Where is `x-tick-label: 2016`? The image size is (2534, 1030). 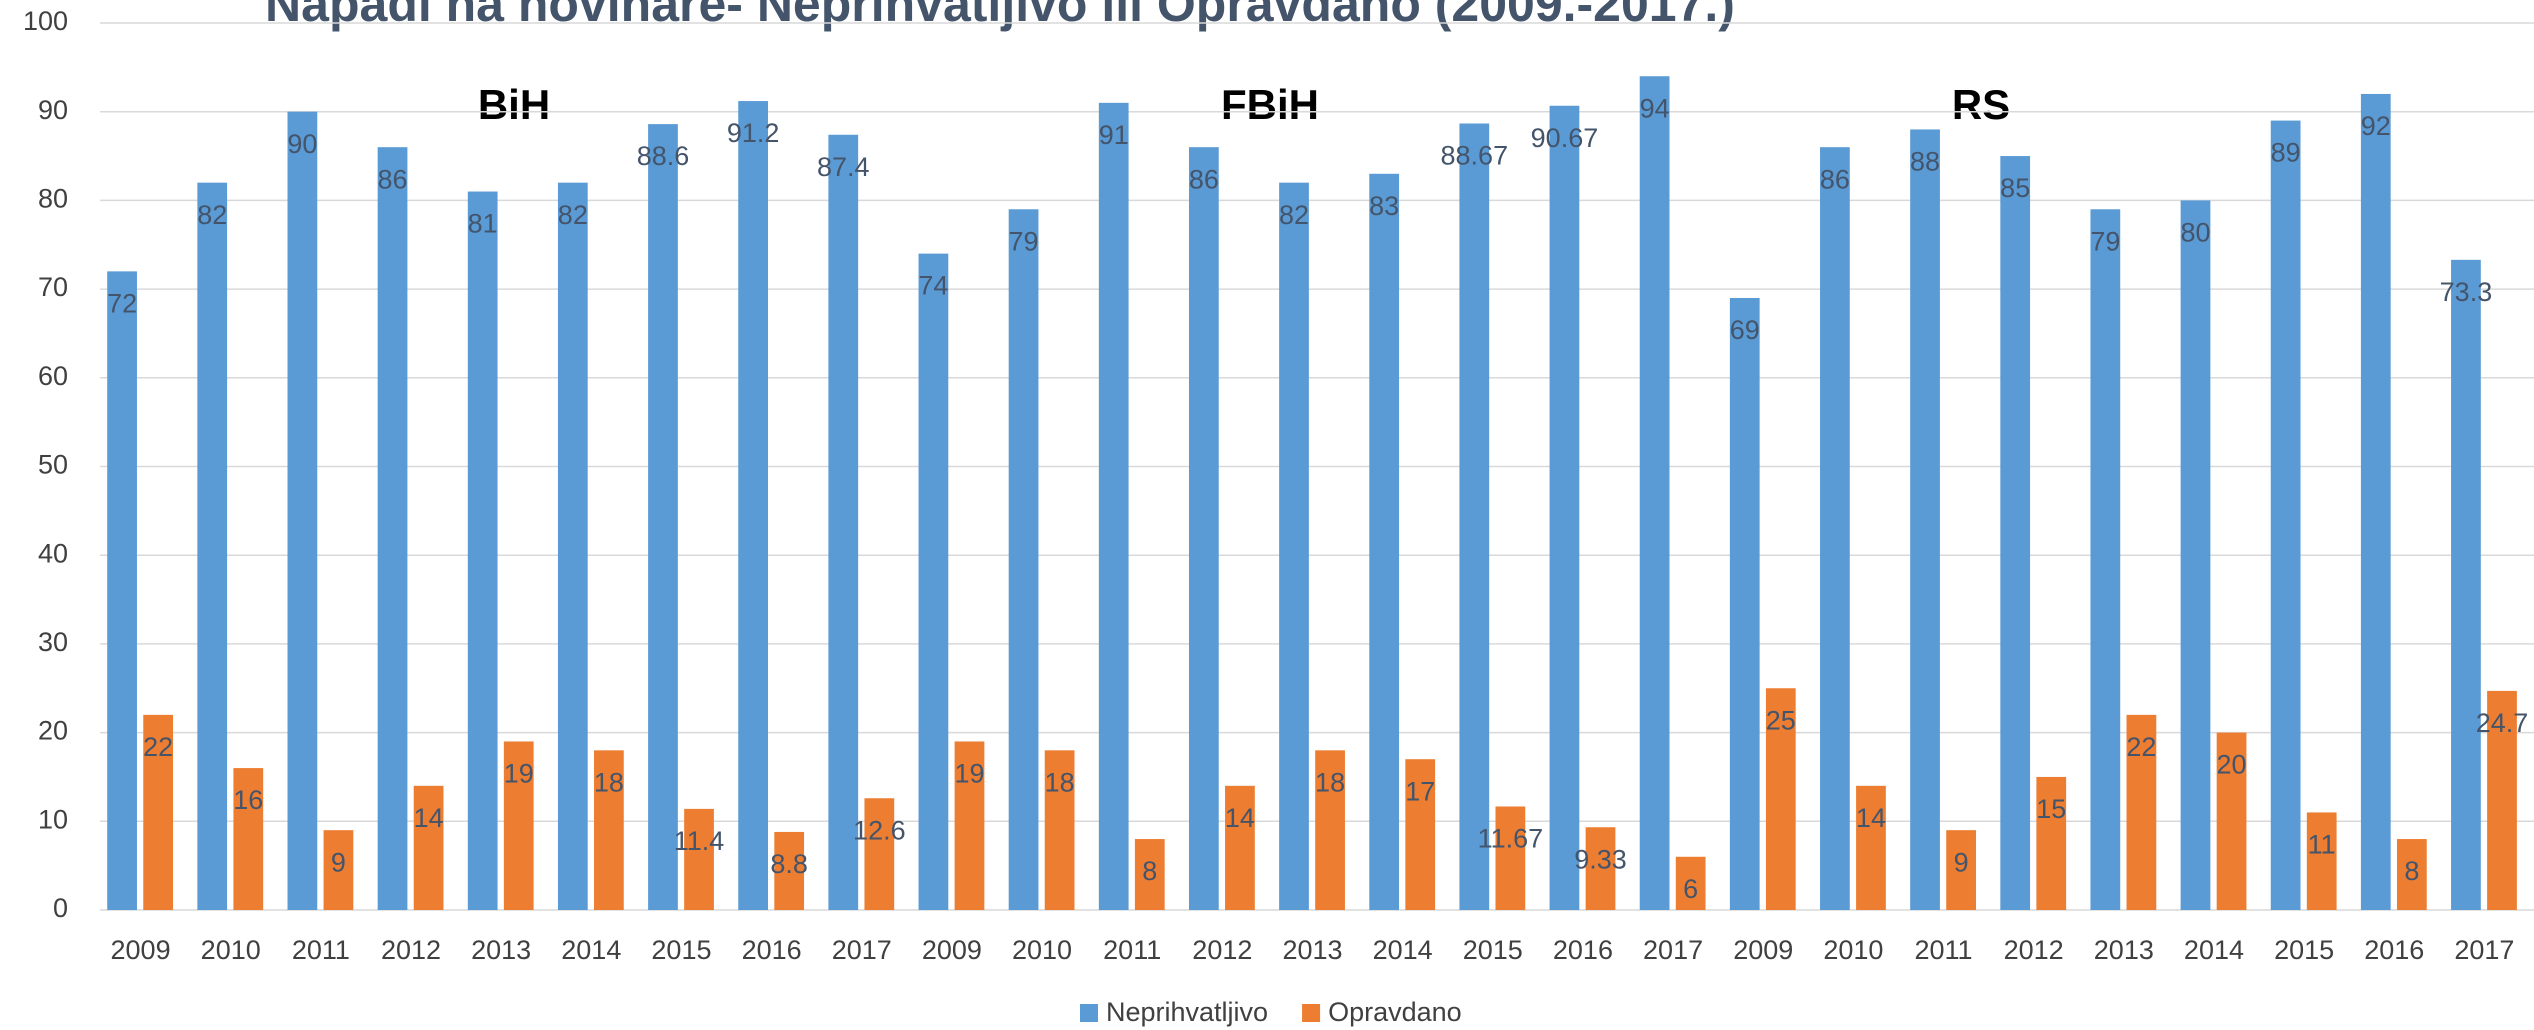 x-tick-label: 2016 is located at coordinates (1583, 950).